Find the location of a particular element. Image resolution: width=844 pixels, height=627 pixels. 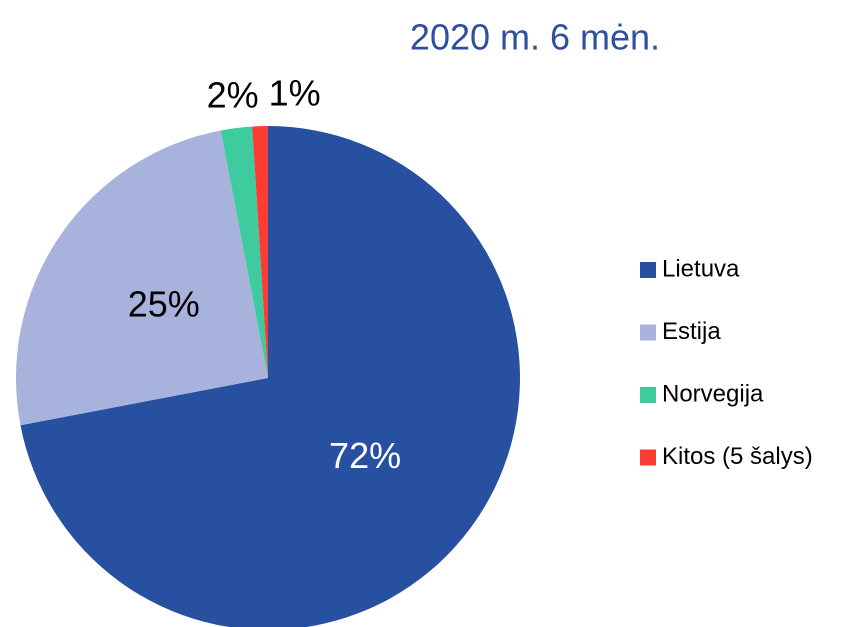

legend-label: Estija is located at coordinates (691, 331).